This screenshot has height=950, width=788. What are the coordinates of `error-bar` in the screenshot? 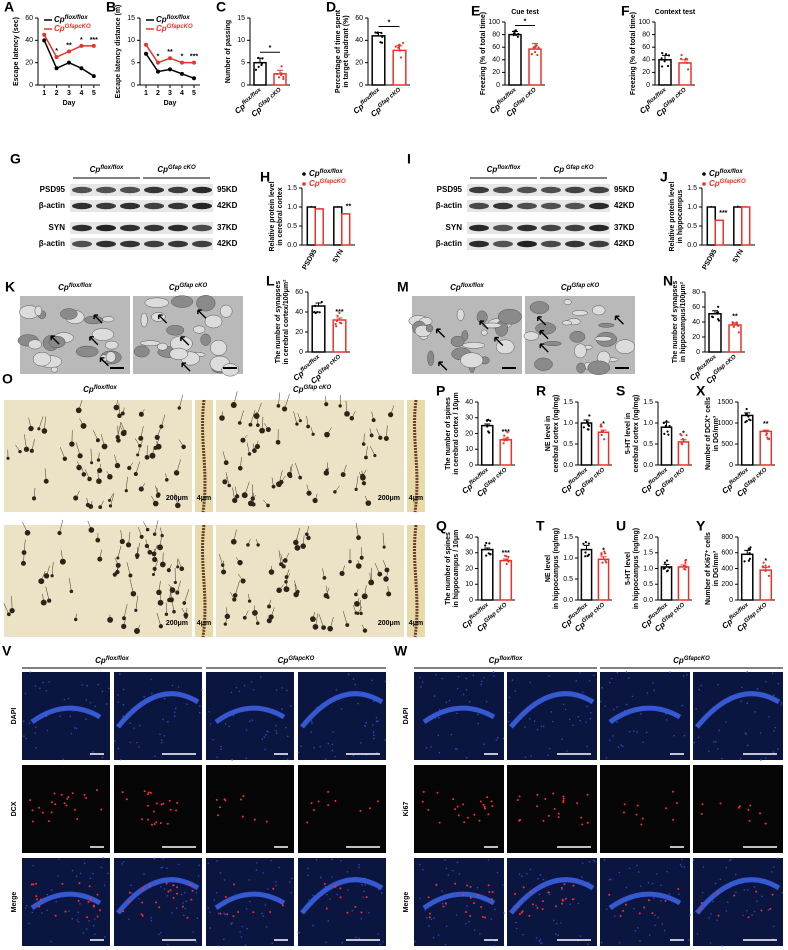 It's located at (715, 312).